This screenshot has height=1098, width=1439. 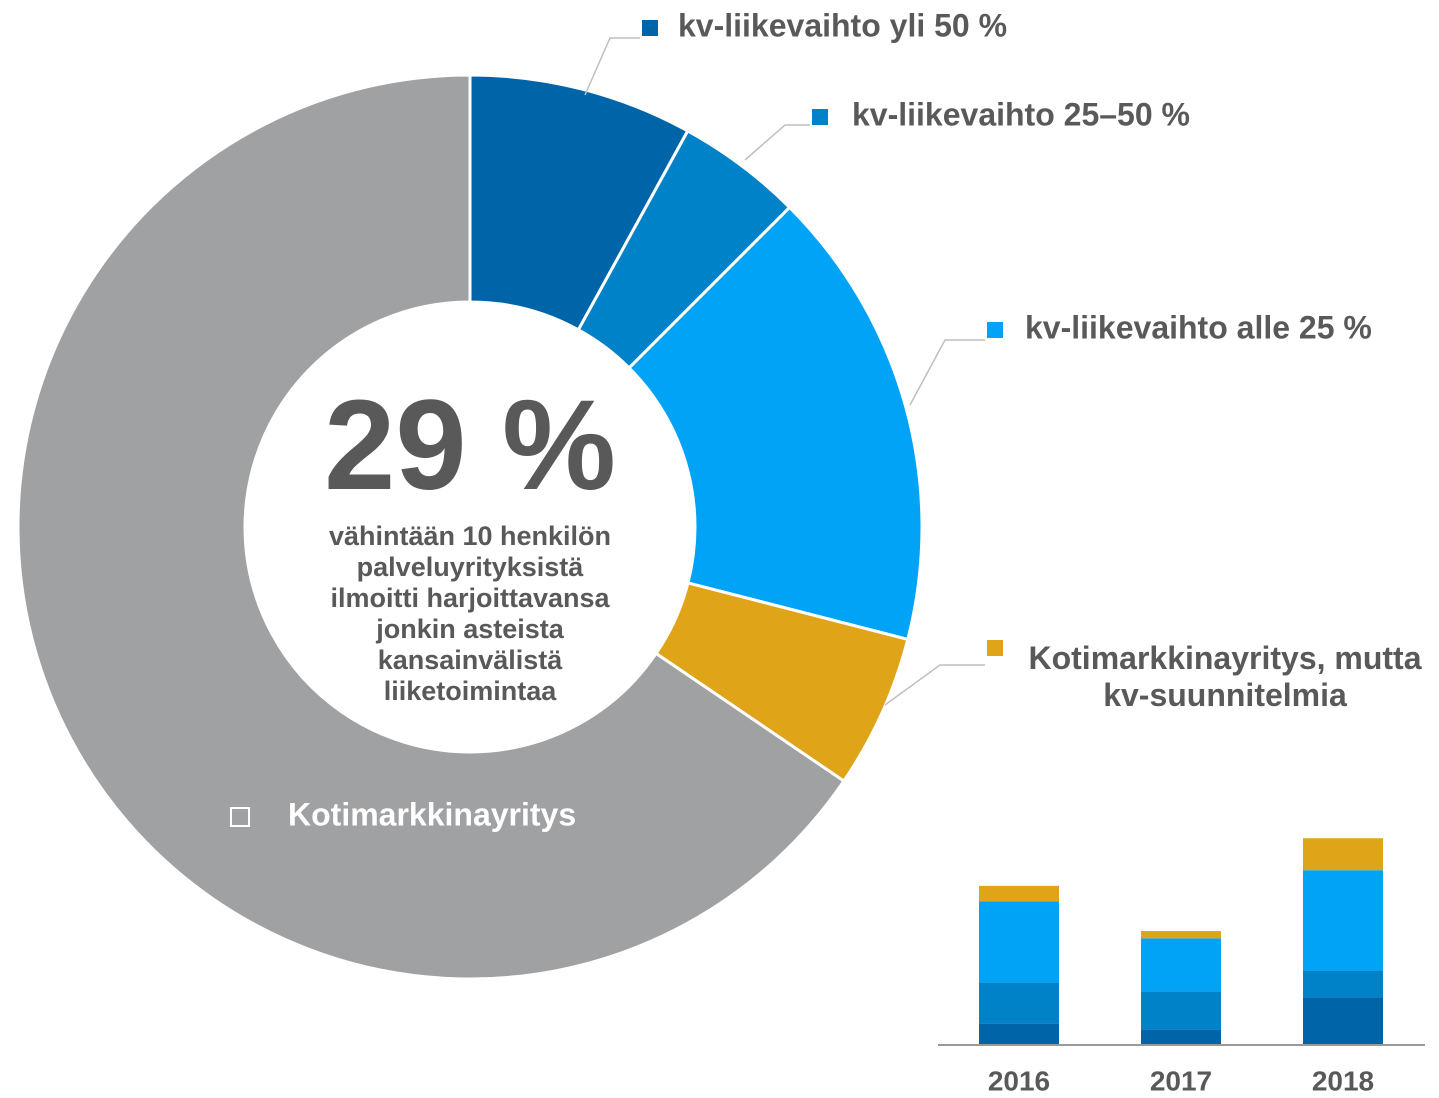 I want to click on x-tick-label: 2016, so click(x=1019, y=1080).